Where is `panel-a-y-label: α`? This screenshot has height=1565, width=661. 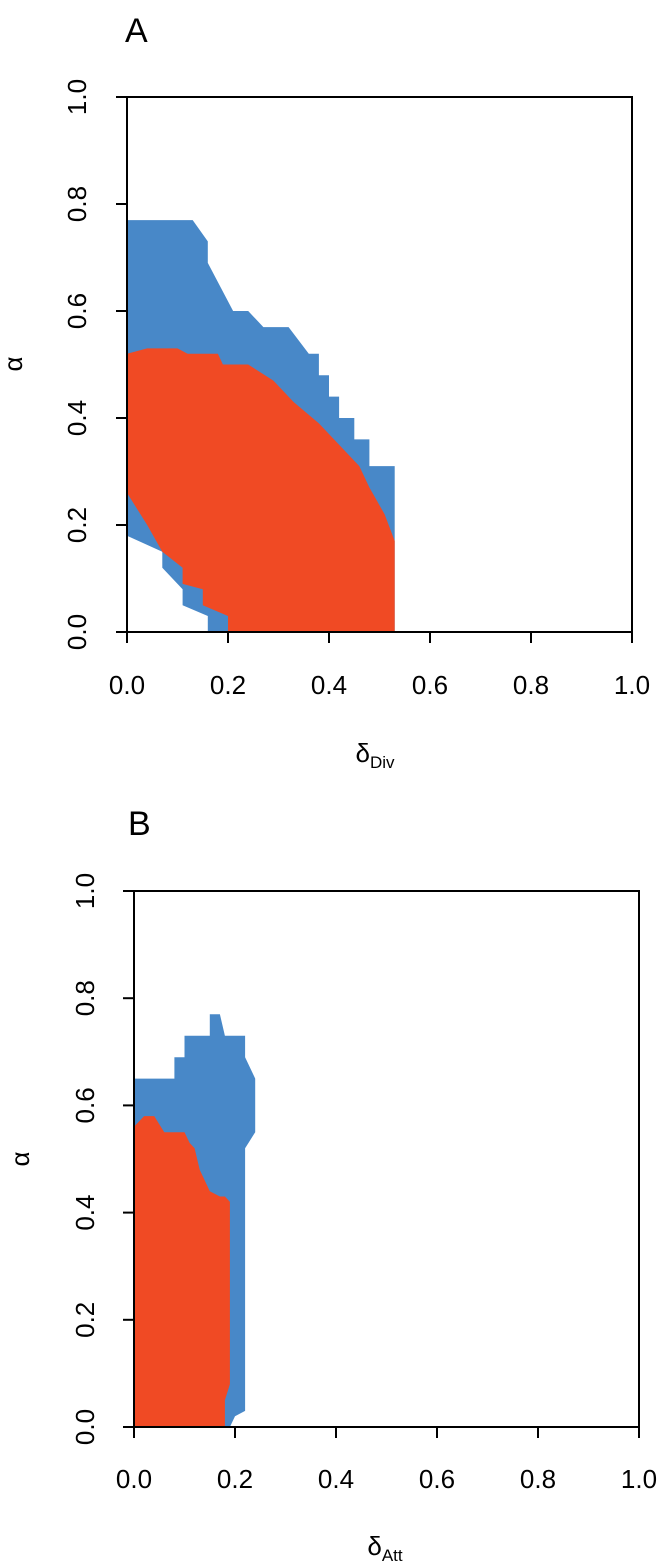 panel-a-y-label: α is located at coordinates (14, 363).